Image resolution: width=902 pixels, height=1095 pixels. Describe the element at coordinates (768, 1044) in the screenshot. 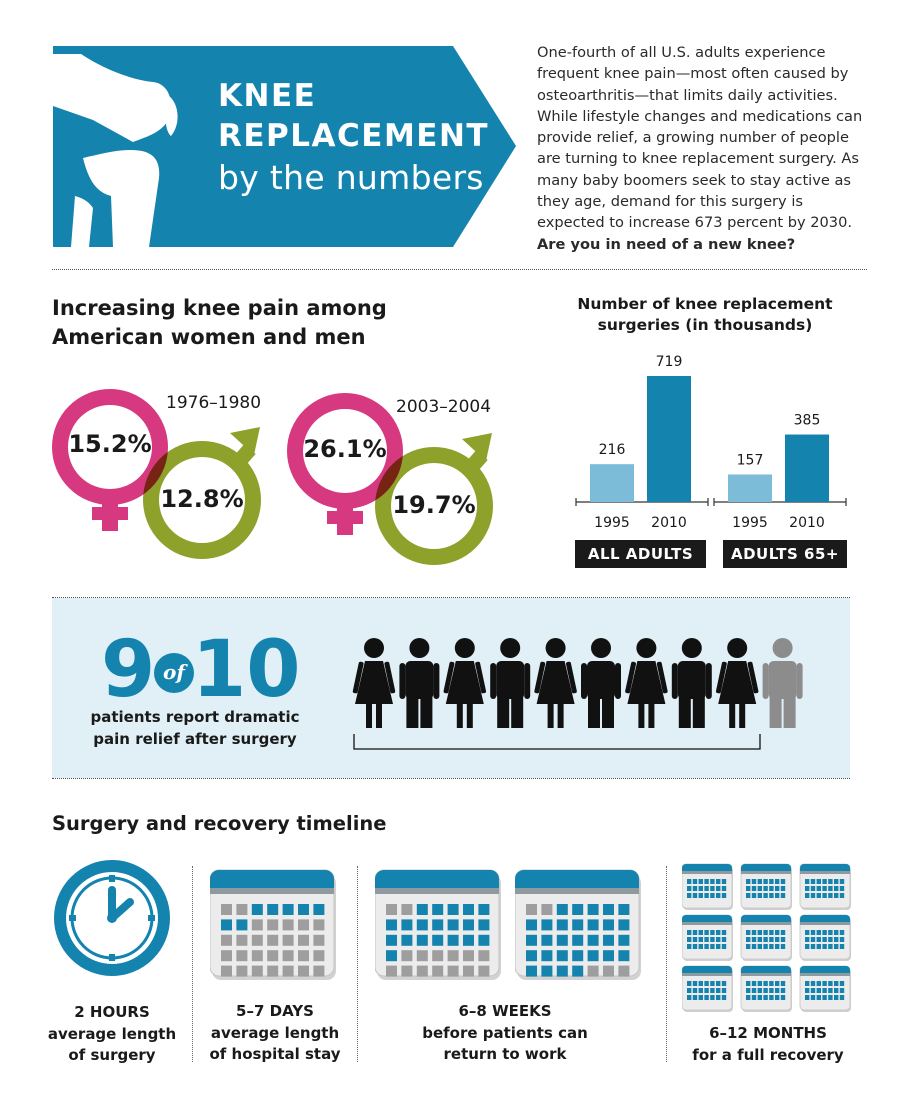

I see `timeline-caption: 6–12 MONTHS for a full recovery` at that location.